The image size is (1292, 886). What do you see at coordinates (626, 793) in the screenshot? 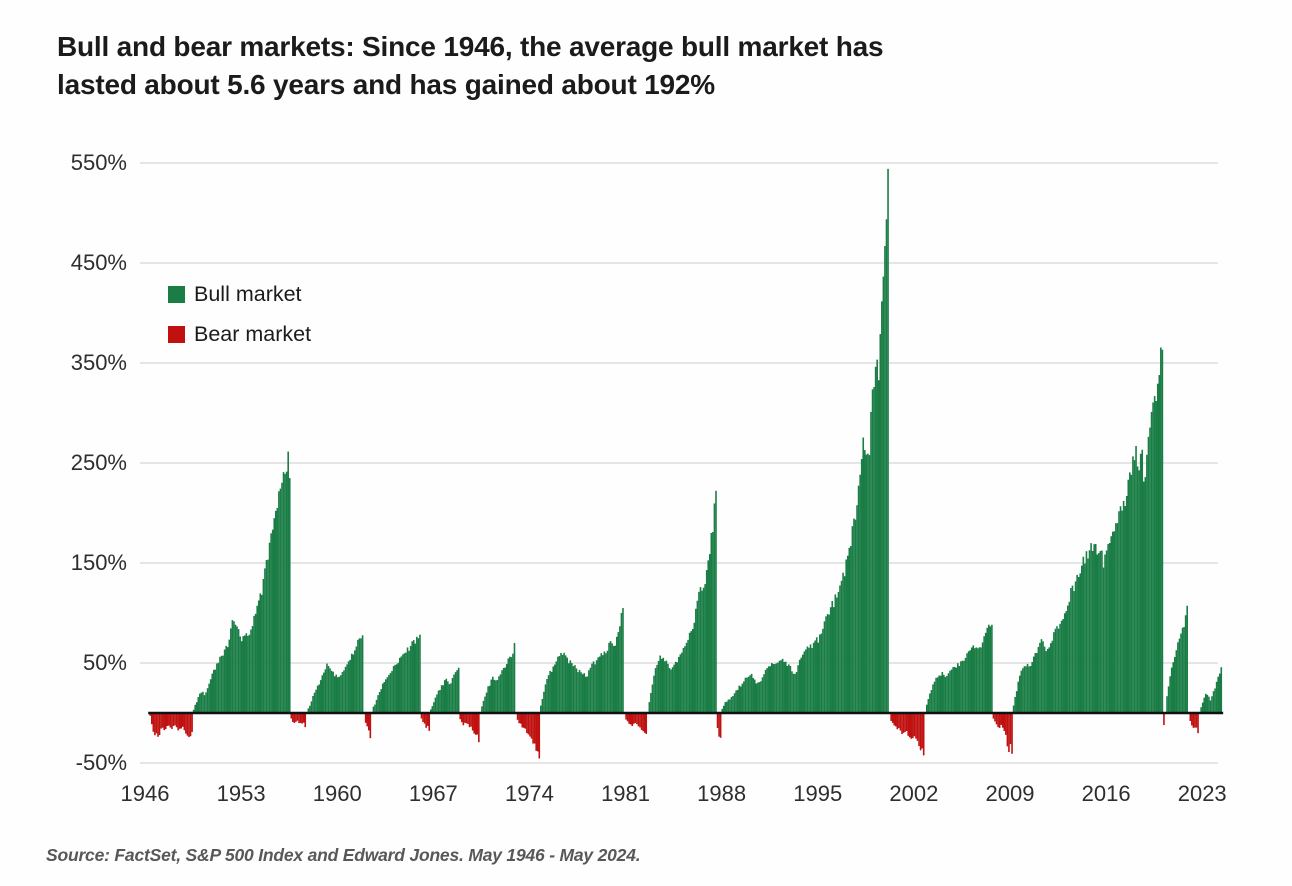
I see `x-tick-label: 1981` at bounding box center [626, 793].